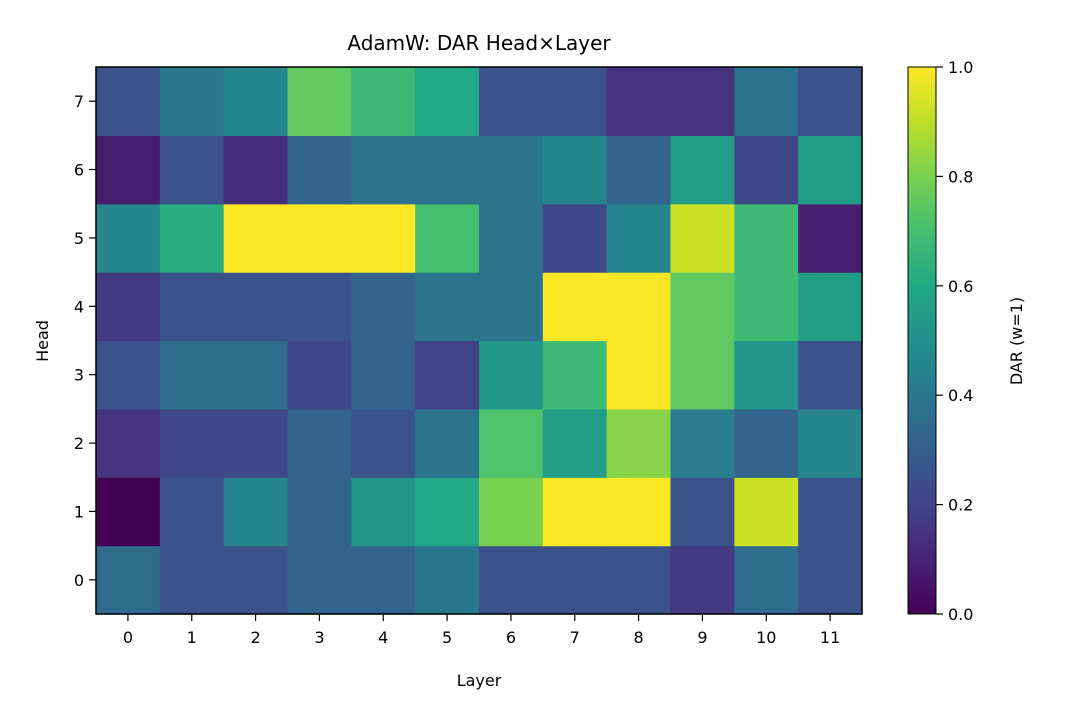 The width and height of the screenshot is (1080, 720). Describe the element at coordinates (481, 630) in the screenshot. I see `x-axis-ticks: 0 1 2 3 4 5 6 7 8 9 10 11` at that location.